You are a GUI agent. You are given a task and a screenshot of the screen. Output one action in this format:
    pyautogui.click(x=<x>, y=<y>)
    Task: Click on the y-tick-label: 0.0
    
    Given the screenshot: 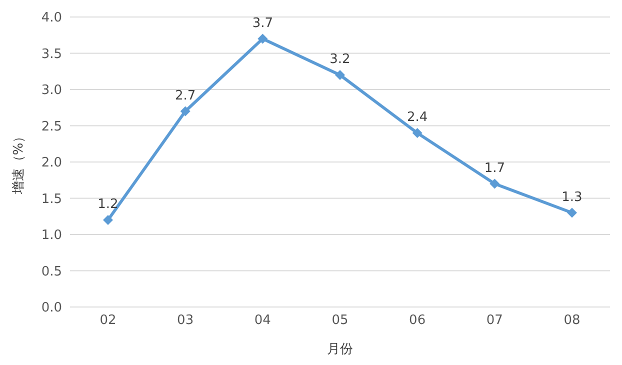 What is the action you would take?
    pyautogui.click(x=51, y=308)
    